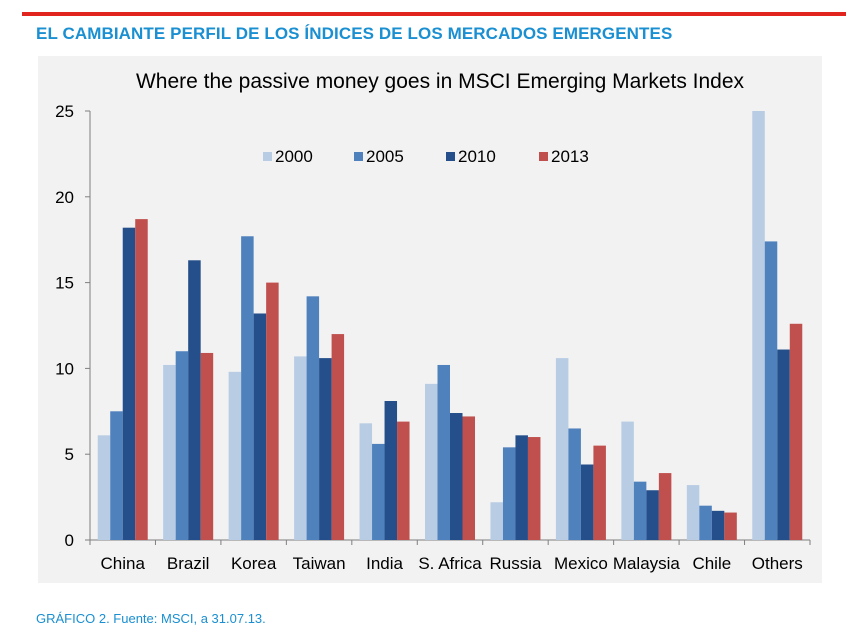 The height and width of the screenshot is (631, 854). Describe the element at coordinates (64, 368) in the screenshot. I see `y-tick-label: 10` at that location.